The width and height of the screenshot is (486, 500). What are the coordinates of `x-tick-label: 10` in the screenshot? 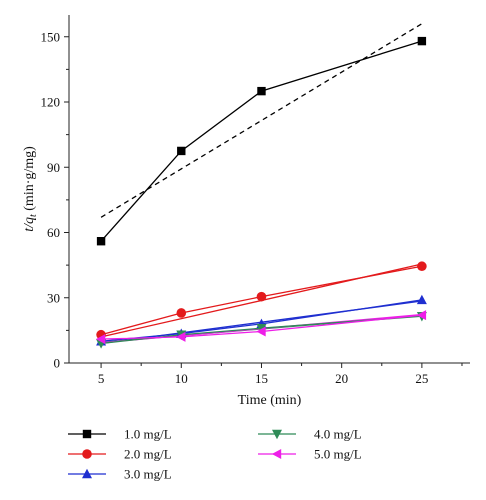 It's located at (181, 378).